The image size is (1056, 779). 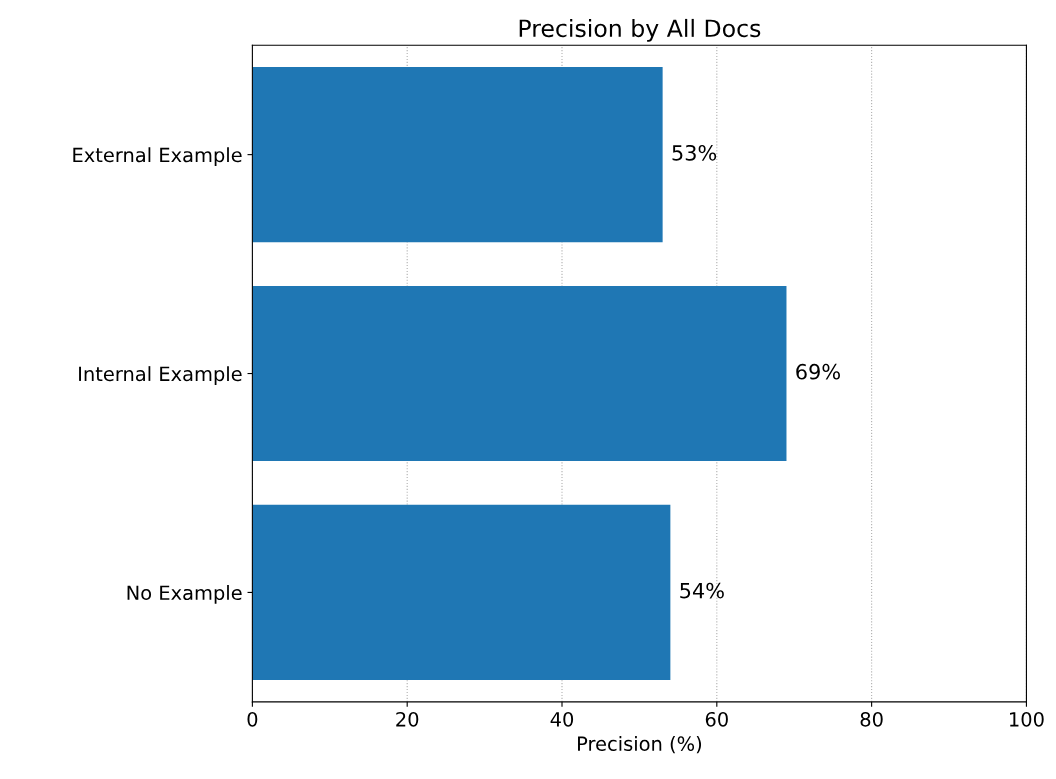 I want to click on x-tick-label: 80, so click(x=871, y=719).